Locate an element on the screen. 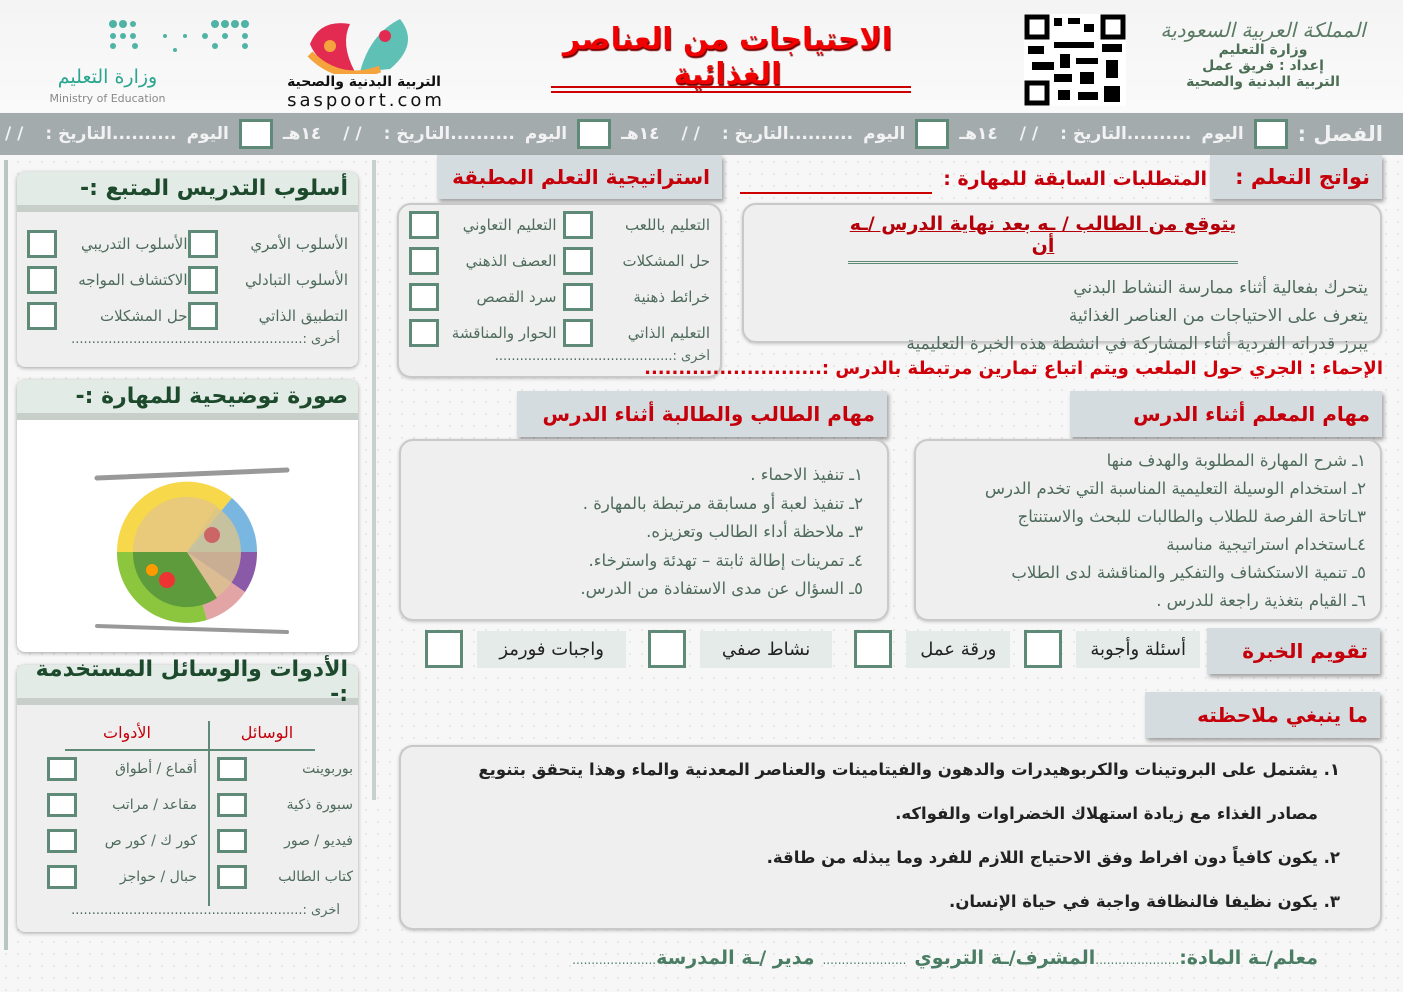  date-label: ..........التاريخ : is located at coordinates (111, 134).